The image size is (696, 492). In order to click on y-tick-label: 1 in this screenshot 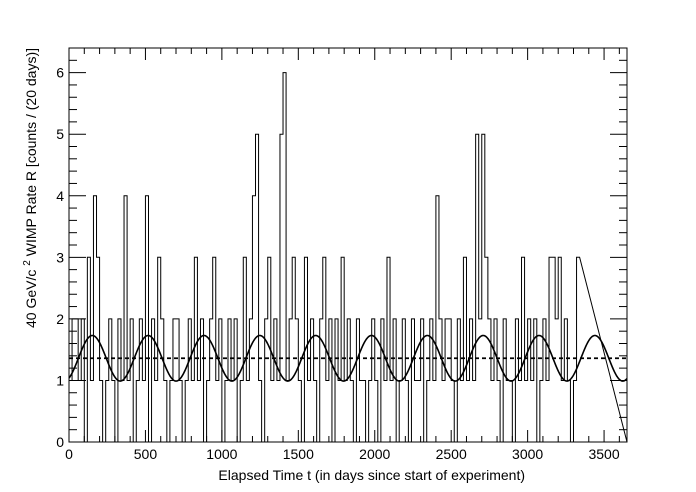, I will do `click(60, 380)`.